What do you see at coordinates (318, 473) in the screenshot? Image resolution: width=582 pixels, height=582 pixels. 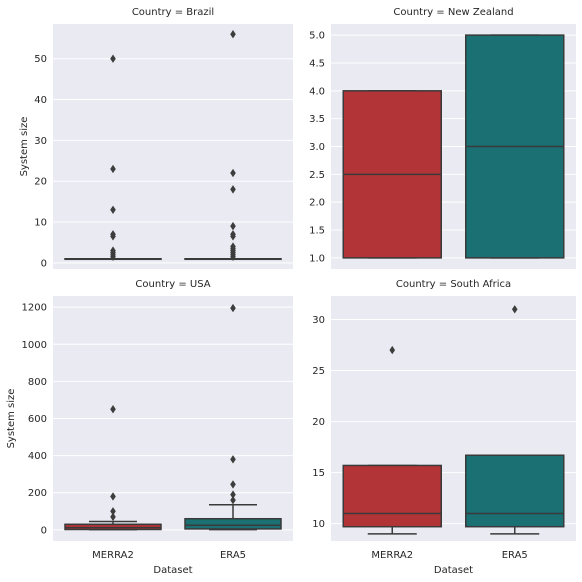 I see `y-tick-label: 15` at bounding box center [318, 473].